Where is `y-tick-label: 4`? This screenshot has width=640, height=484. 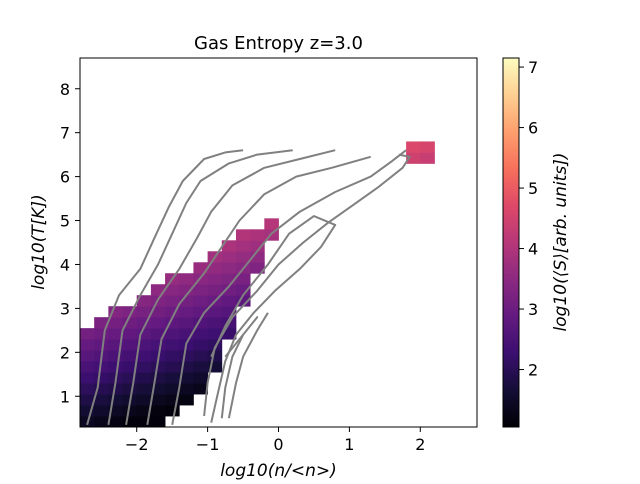 y-tick-label: 4 is located at coordinates (65, 264).